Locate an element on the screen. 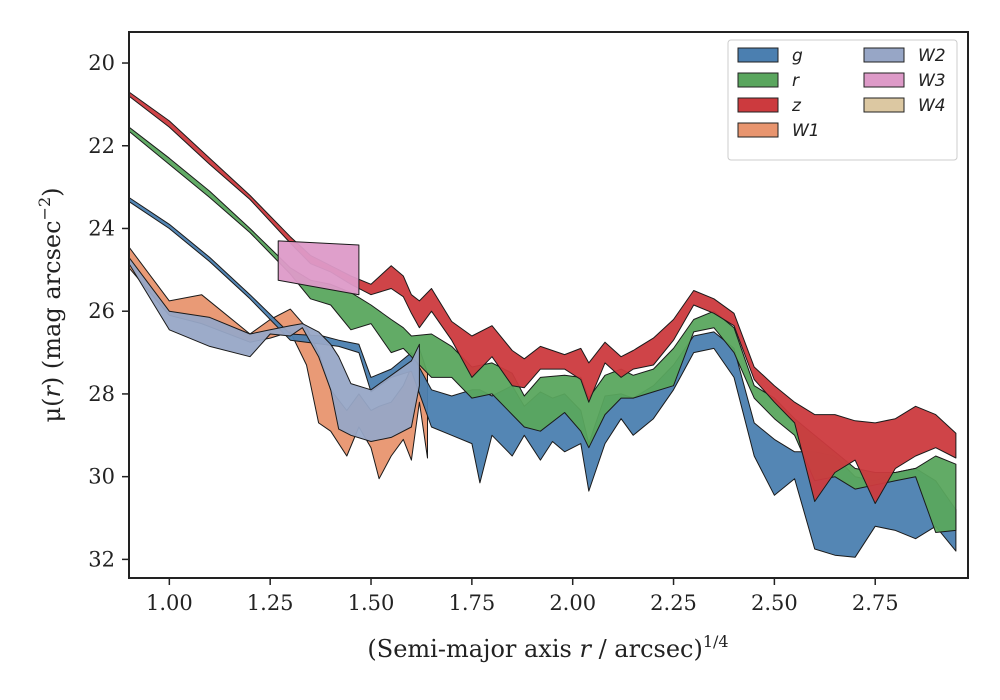  y-tick-label: 28 is located at coordinates (101, 394).